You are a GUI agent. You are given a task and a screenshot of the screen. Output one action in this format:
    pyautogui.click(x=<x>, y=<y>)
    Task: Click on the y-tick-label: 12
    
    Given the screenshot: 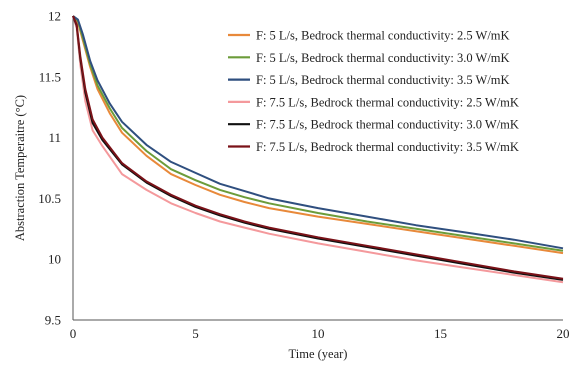 What is the action you would take?
    pyautogui.click(x=54, y=16)
    